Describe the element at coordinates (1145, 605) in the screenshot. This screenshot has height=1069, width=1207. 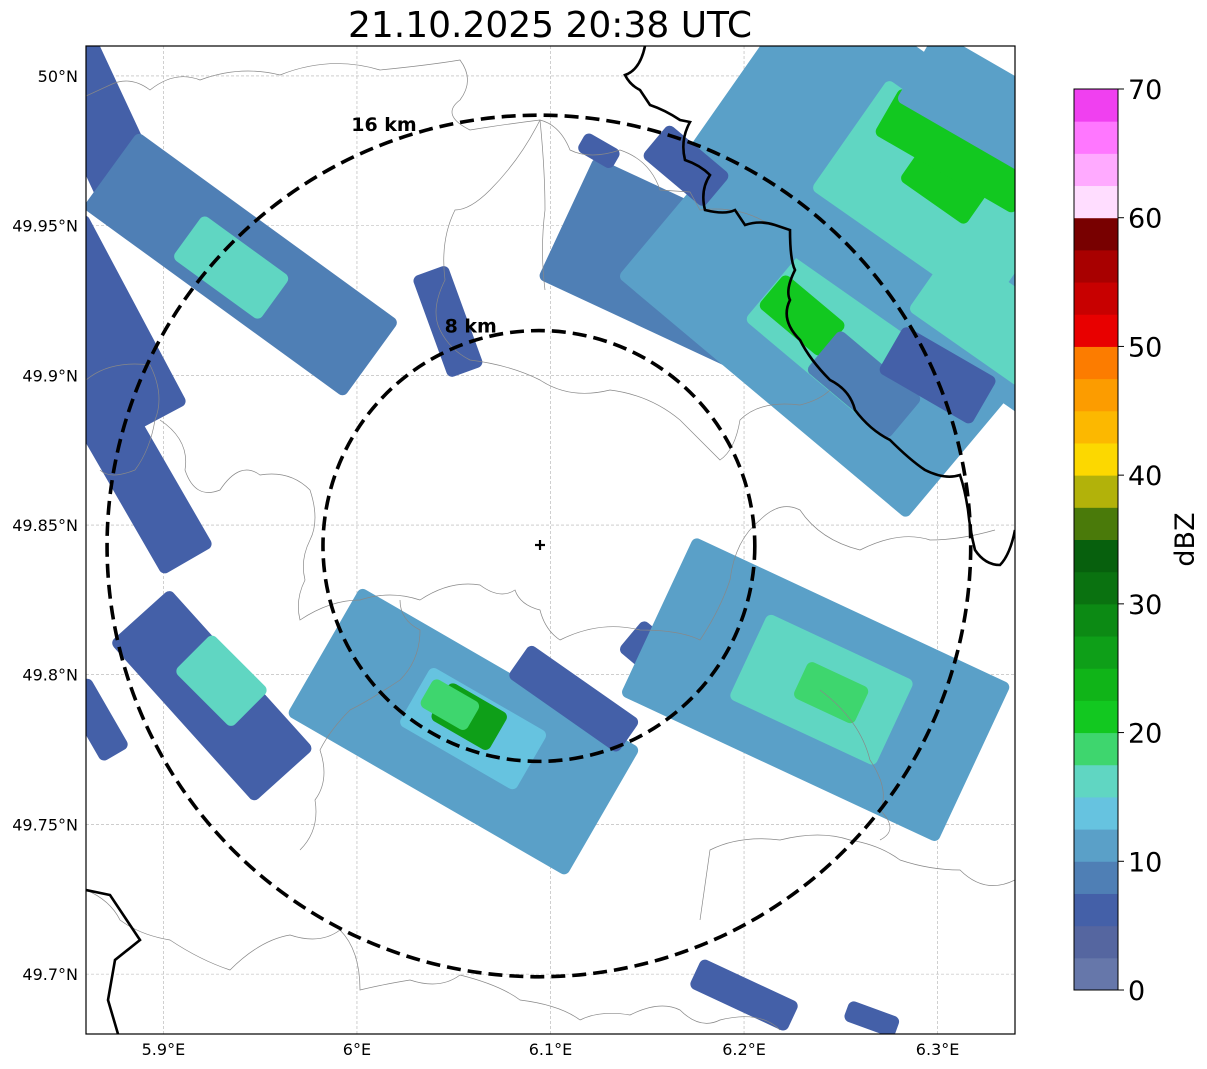
I see `colorbar-tick-label: 30` at that location.